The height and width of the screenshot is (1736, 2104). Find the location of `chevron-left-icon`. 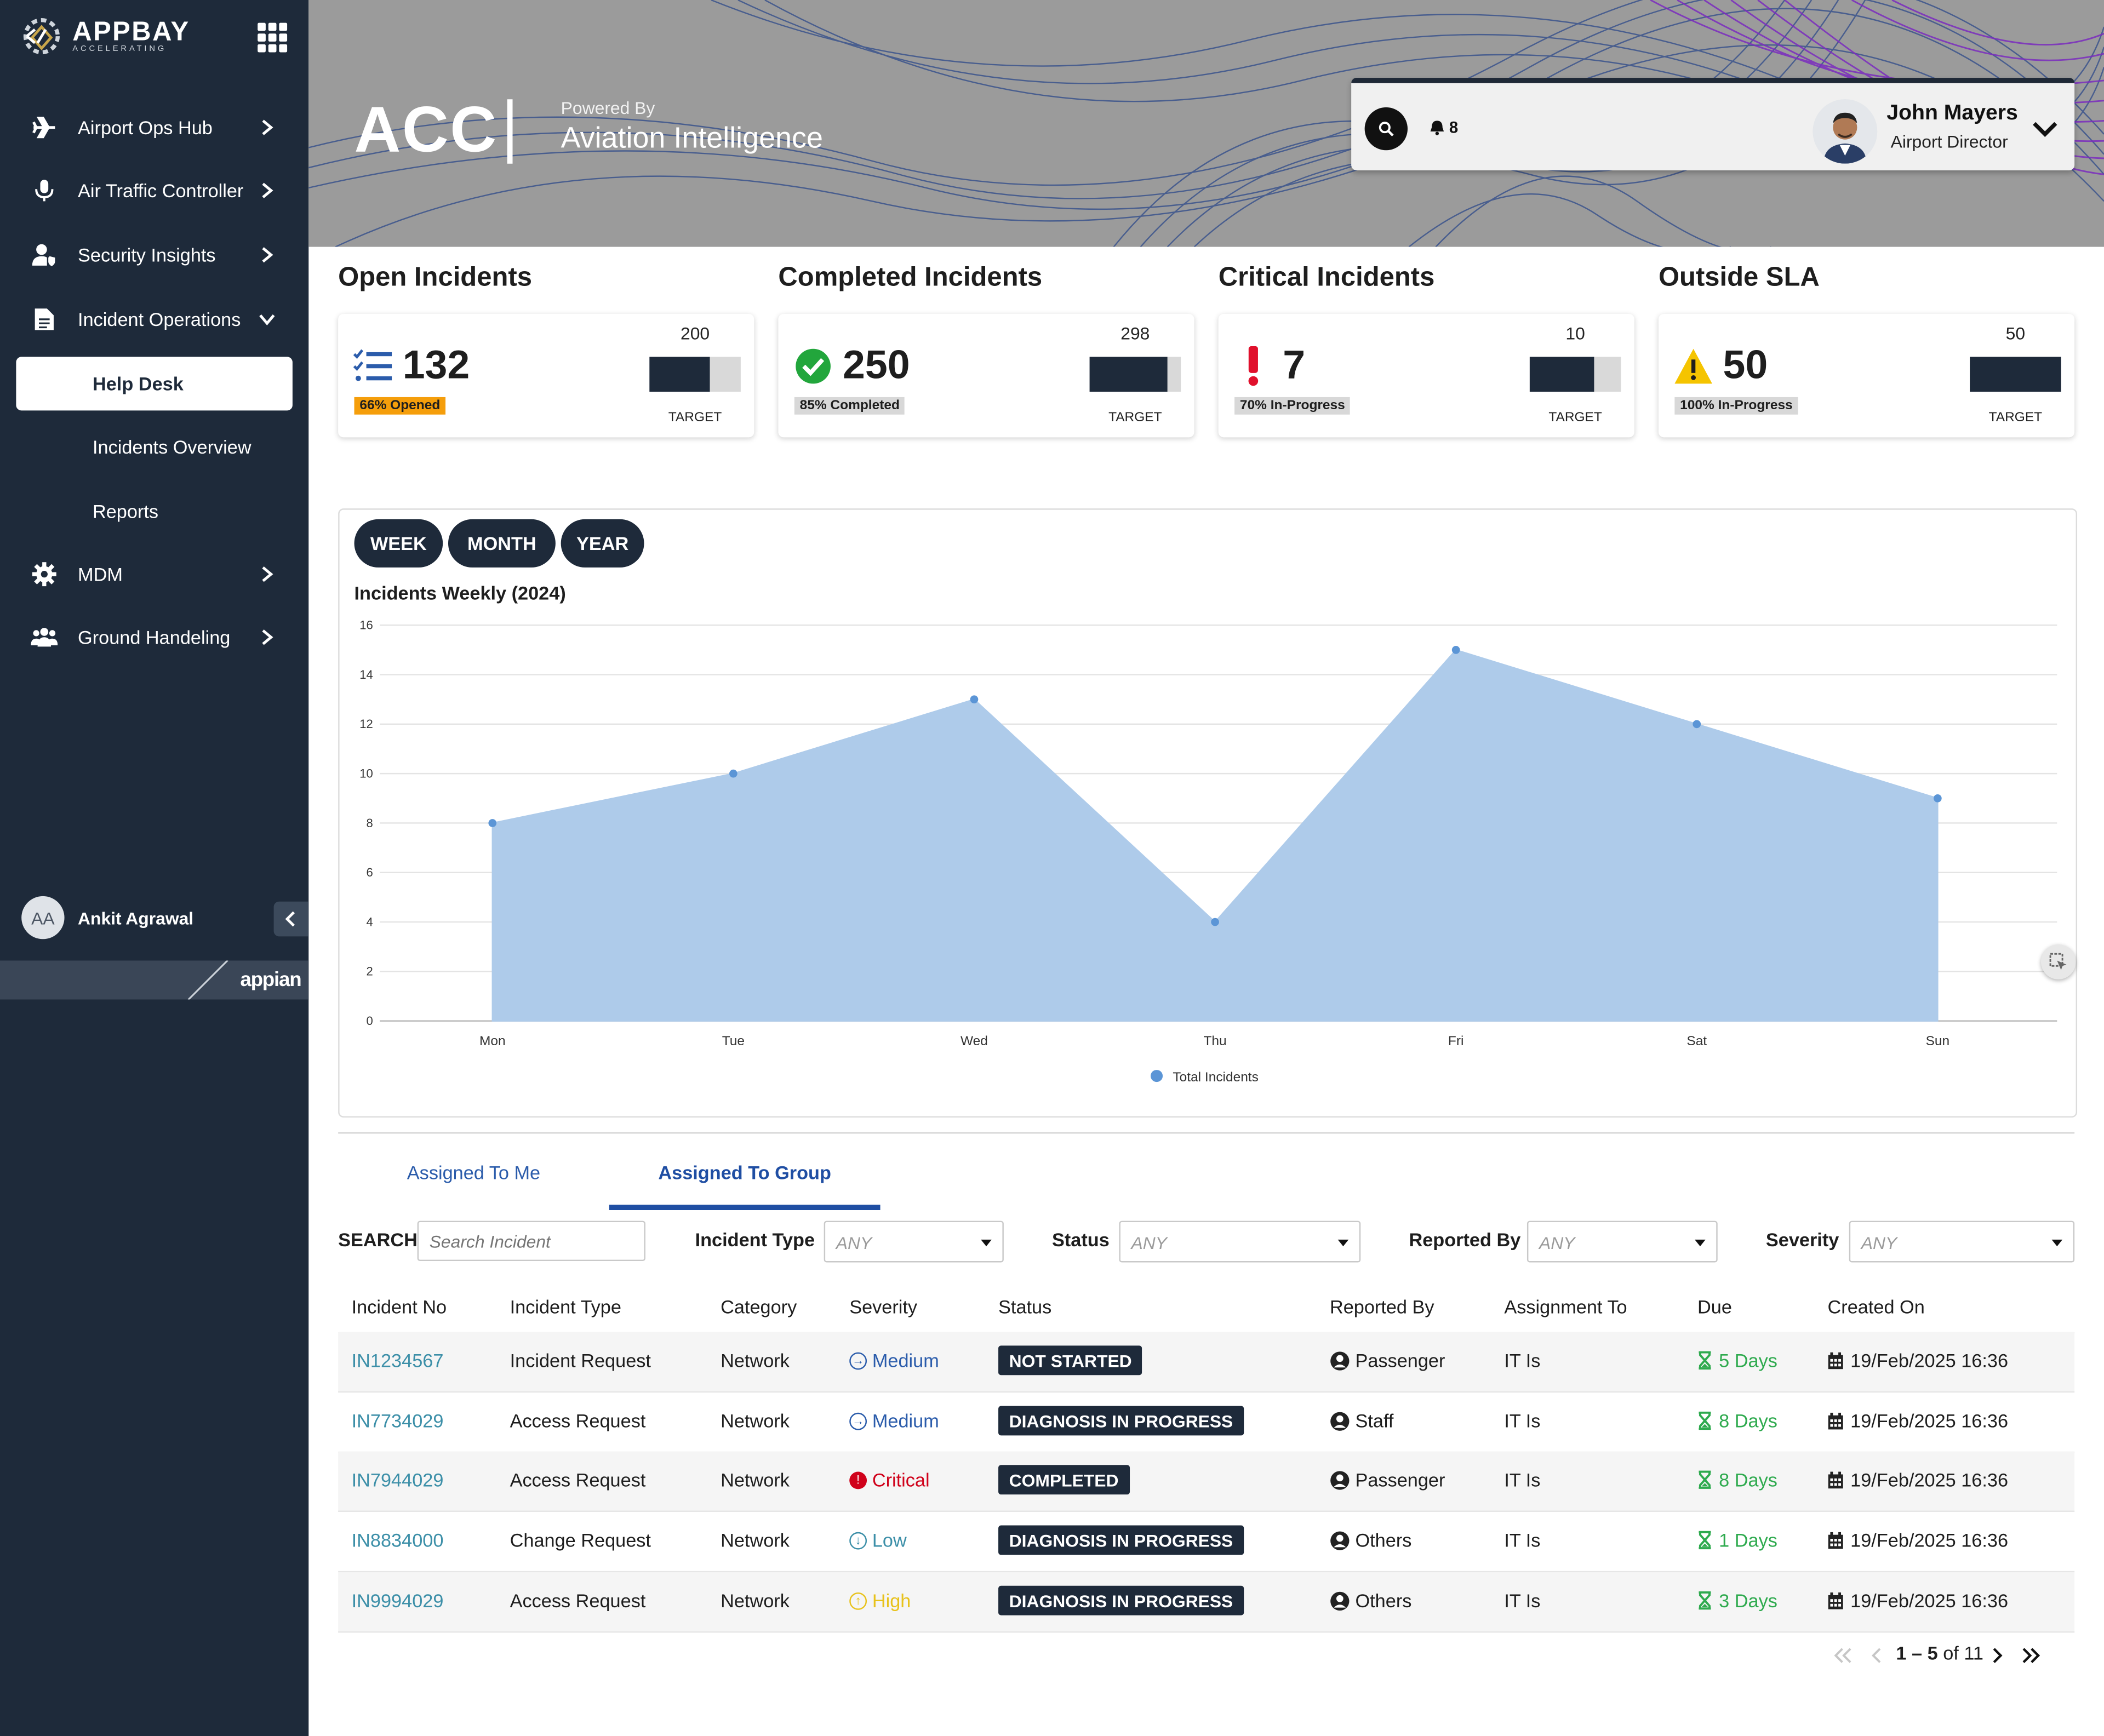

chevron-left-icon is located at coordinates (1877, 1655).